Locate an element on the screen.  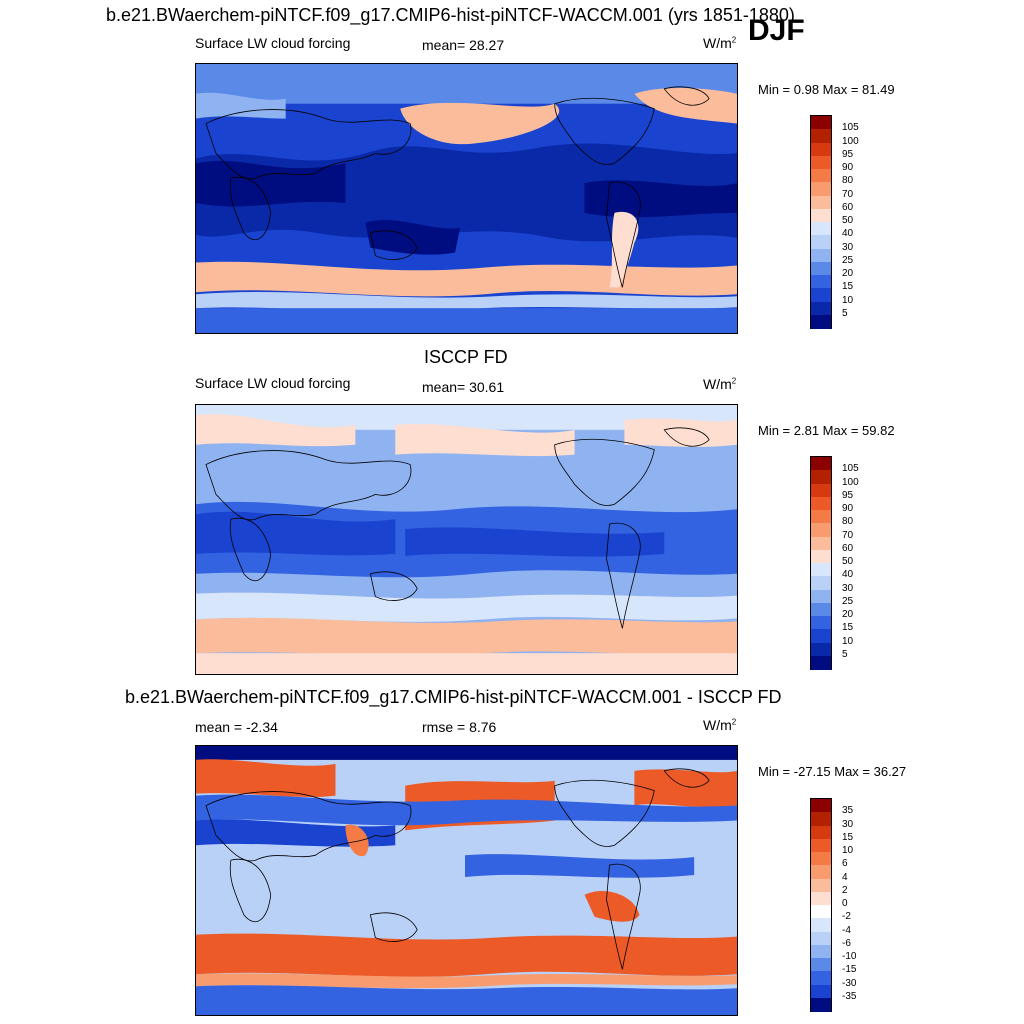
season-label: DJF is located at coordinates (776, 30).